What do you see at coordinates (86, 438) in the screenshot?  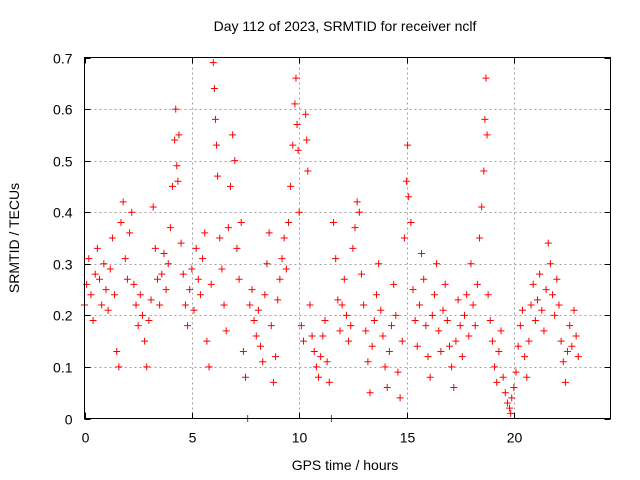 I see `x-tick-label: 0` at bounding box center [86, 438].